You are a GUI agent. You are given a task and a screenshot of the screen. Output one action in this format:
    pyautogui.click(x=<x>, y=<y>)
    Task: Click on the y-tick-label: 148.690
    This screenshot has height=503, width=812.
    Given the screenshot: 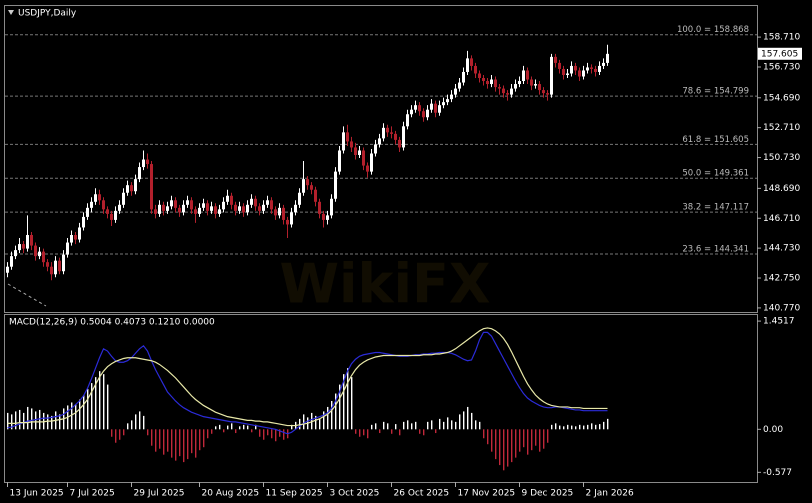 What is the action you would take?
    pyautogui.click(x=781, y=189)
    